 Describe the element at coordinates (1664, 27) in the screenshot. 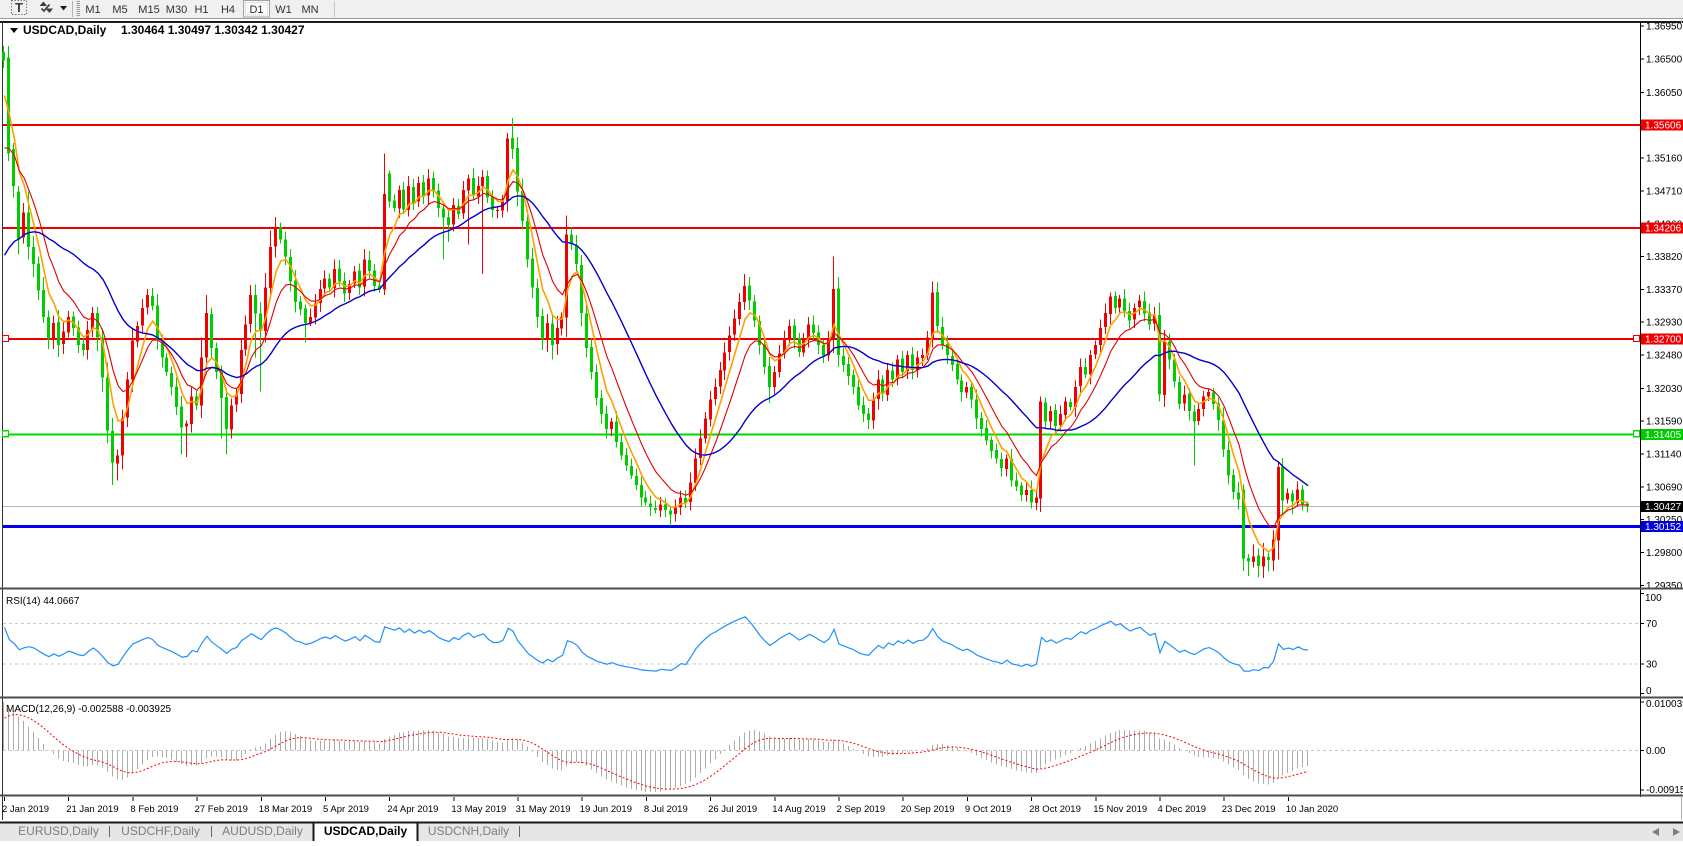

I see `svg-text: 1.36950` at that location.